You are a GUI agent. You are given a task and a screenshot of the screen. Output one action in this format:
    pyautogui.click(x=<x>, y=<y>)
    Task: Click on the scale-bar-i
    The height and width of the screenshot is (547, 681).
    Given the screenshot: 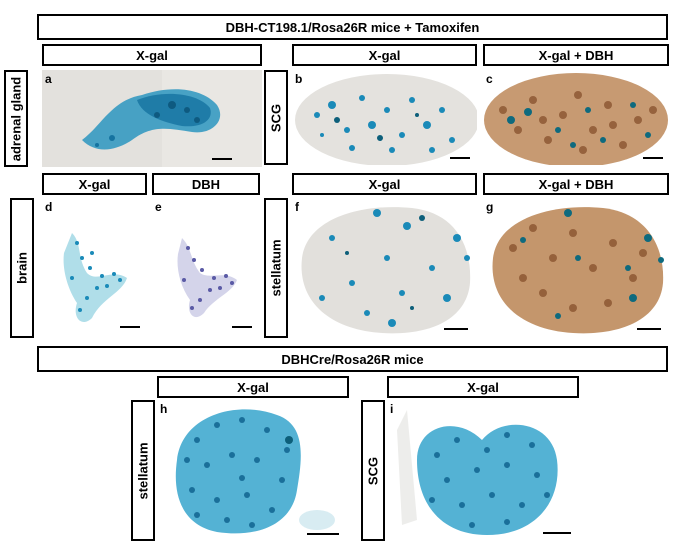 What is the action you would take?
    pyautogui.click(x=557, y=533)
    